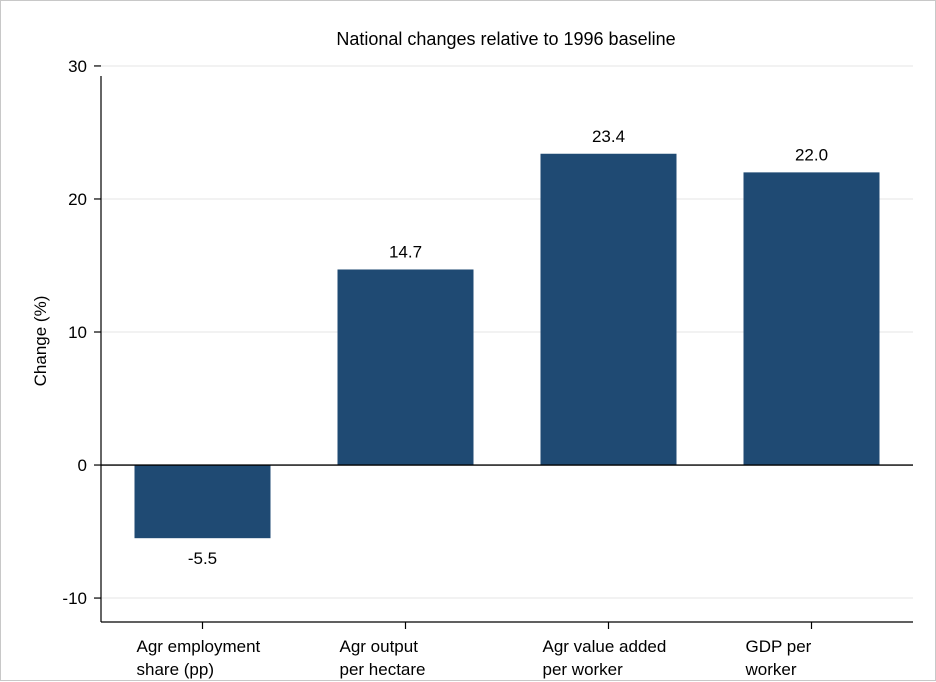 This screenshot has width=936, height=682. What do you see at coordinates (771, 669) in the screenshot?
I see `x-tick-label: worker` at bounding box center [771, 669].